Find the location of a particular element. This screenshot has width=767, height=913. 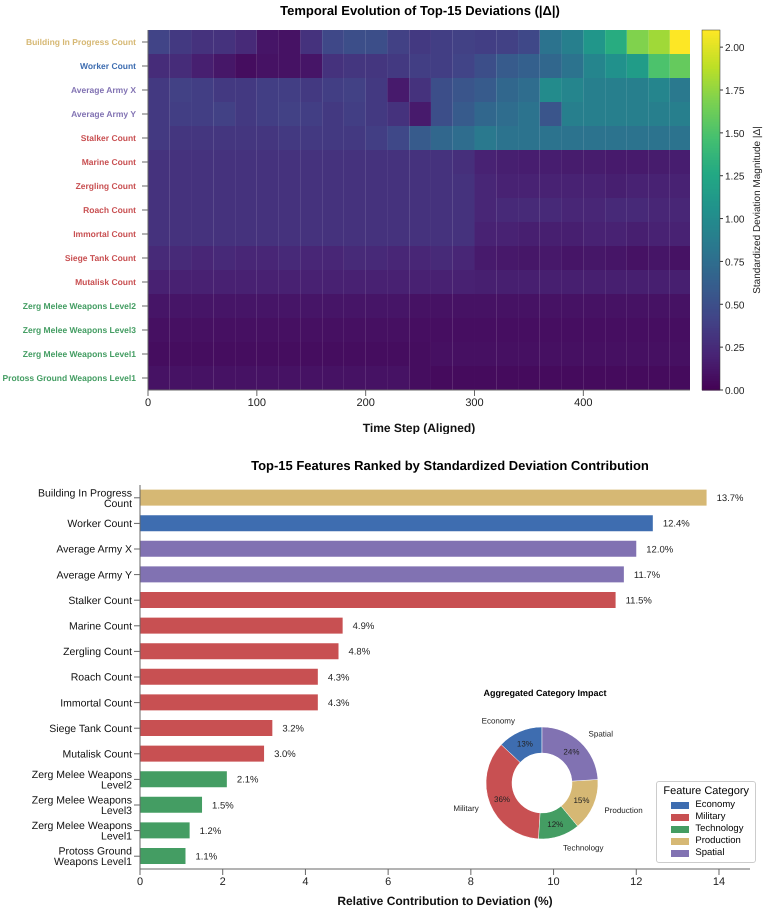

legend-label: Production is located at coordinates (718, 841).